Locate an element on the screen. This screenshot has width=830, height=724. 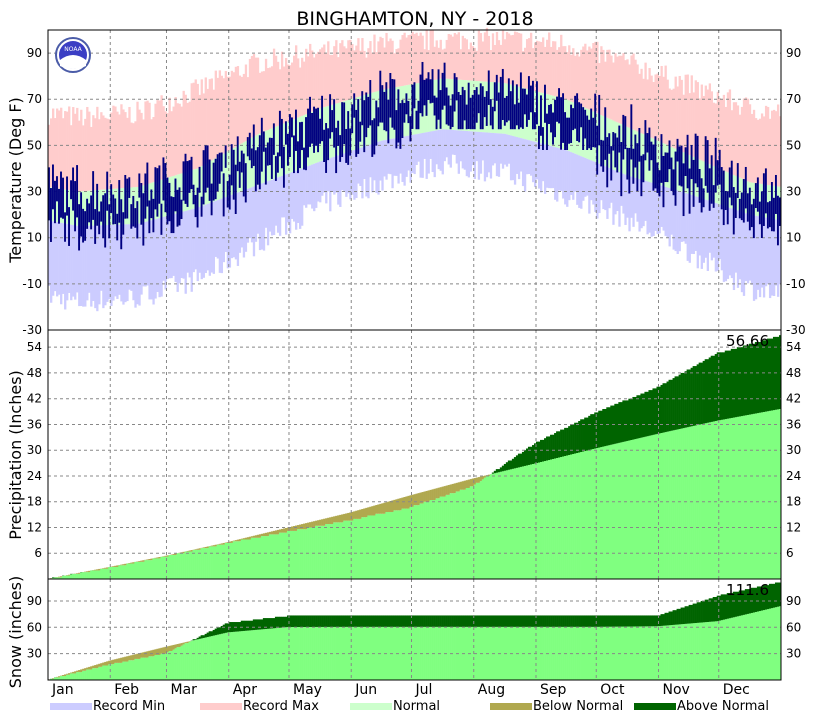
temperature-tick-right-30: 30 is located at coordinates (793, 192).